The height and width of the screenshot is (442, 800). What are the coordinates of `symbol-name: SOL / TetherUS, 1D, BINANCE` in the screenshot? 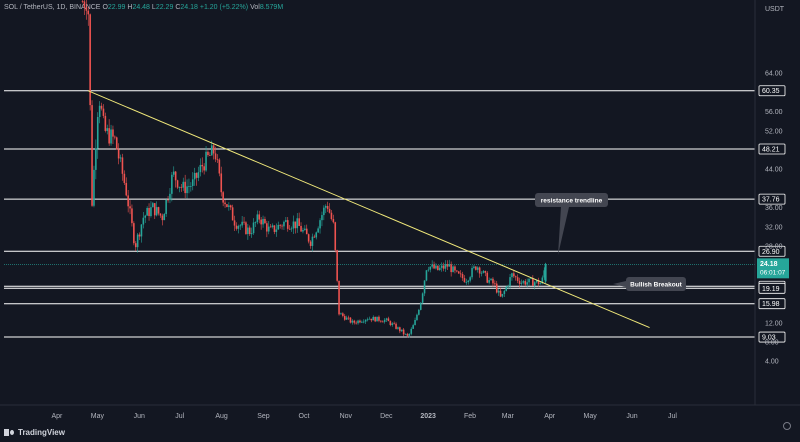 It's located at (52, 7).